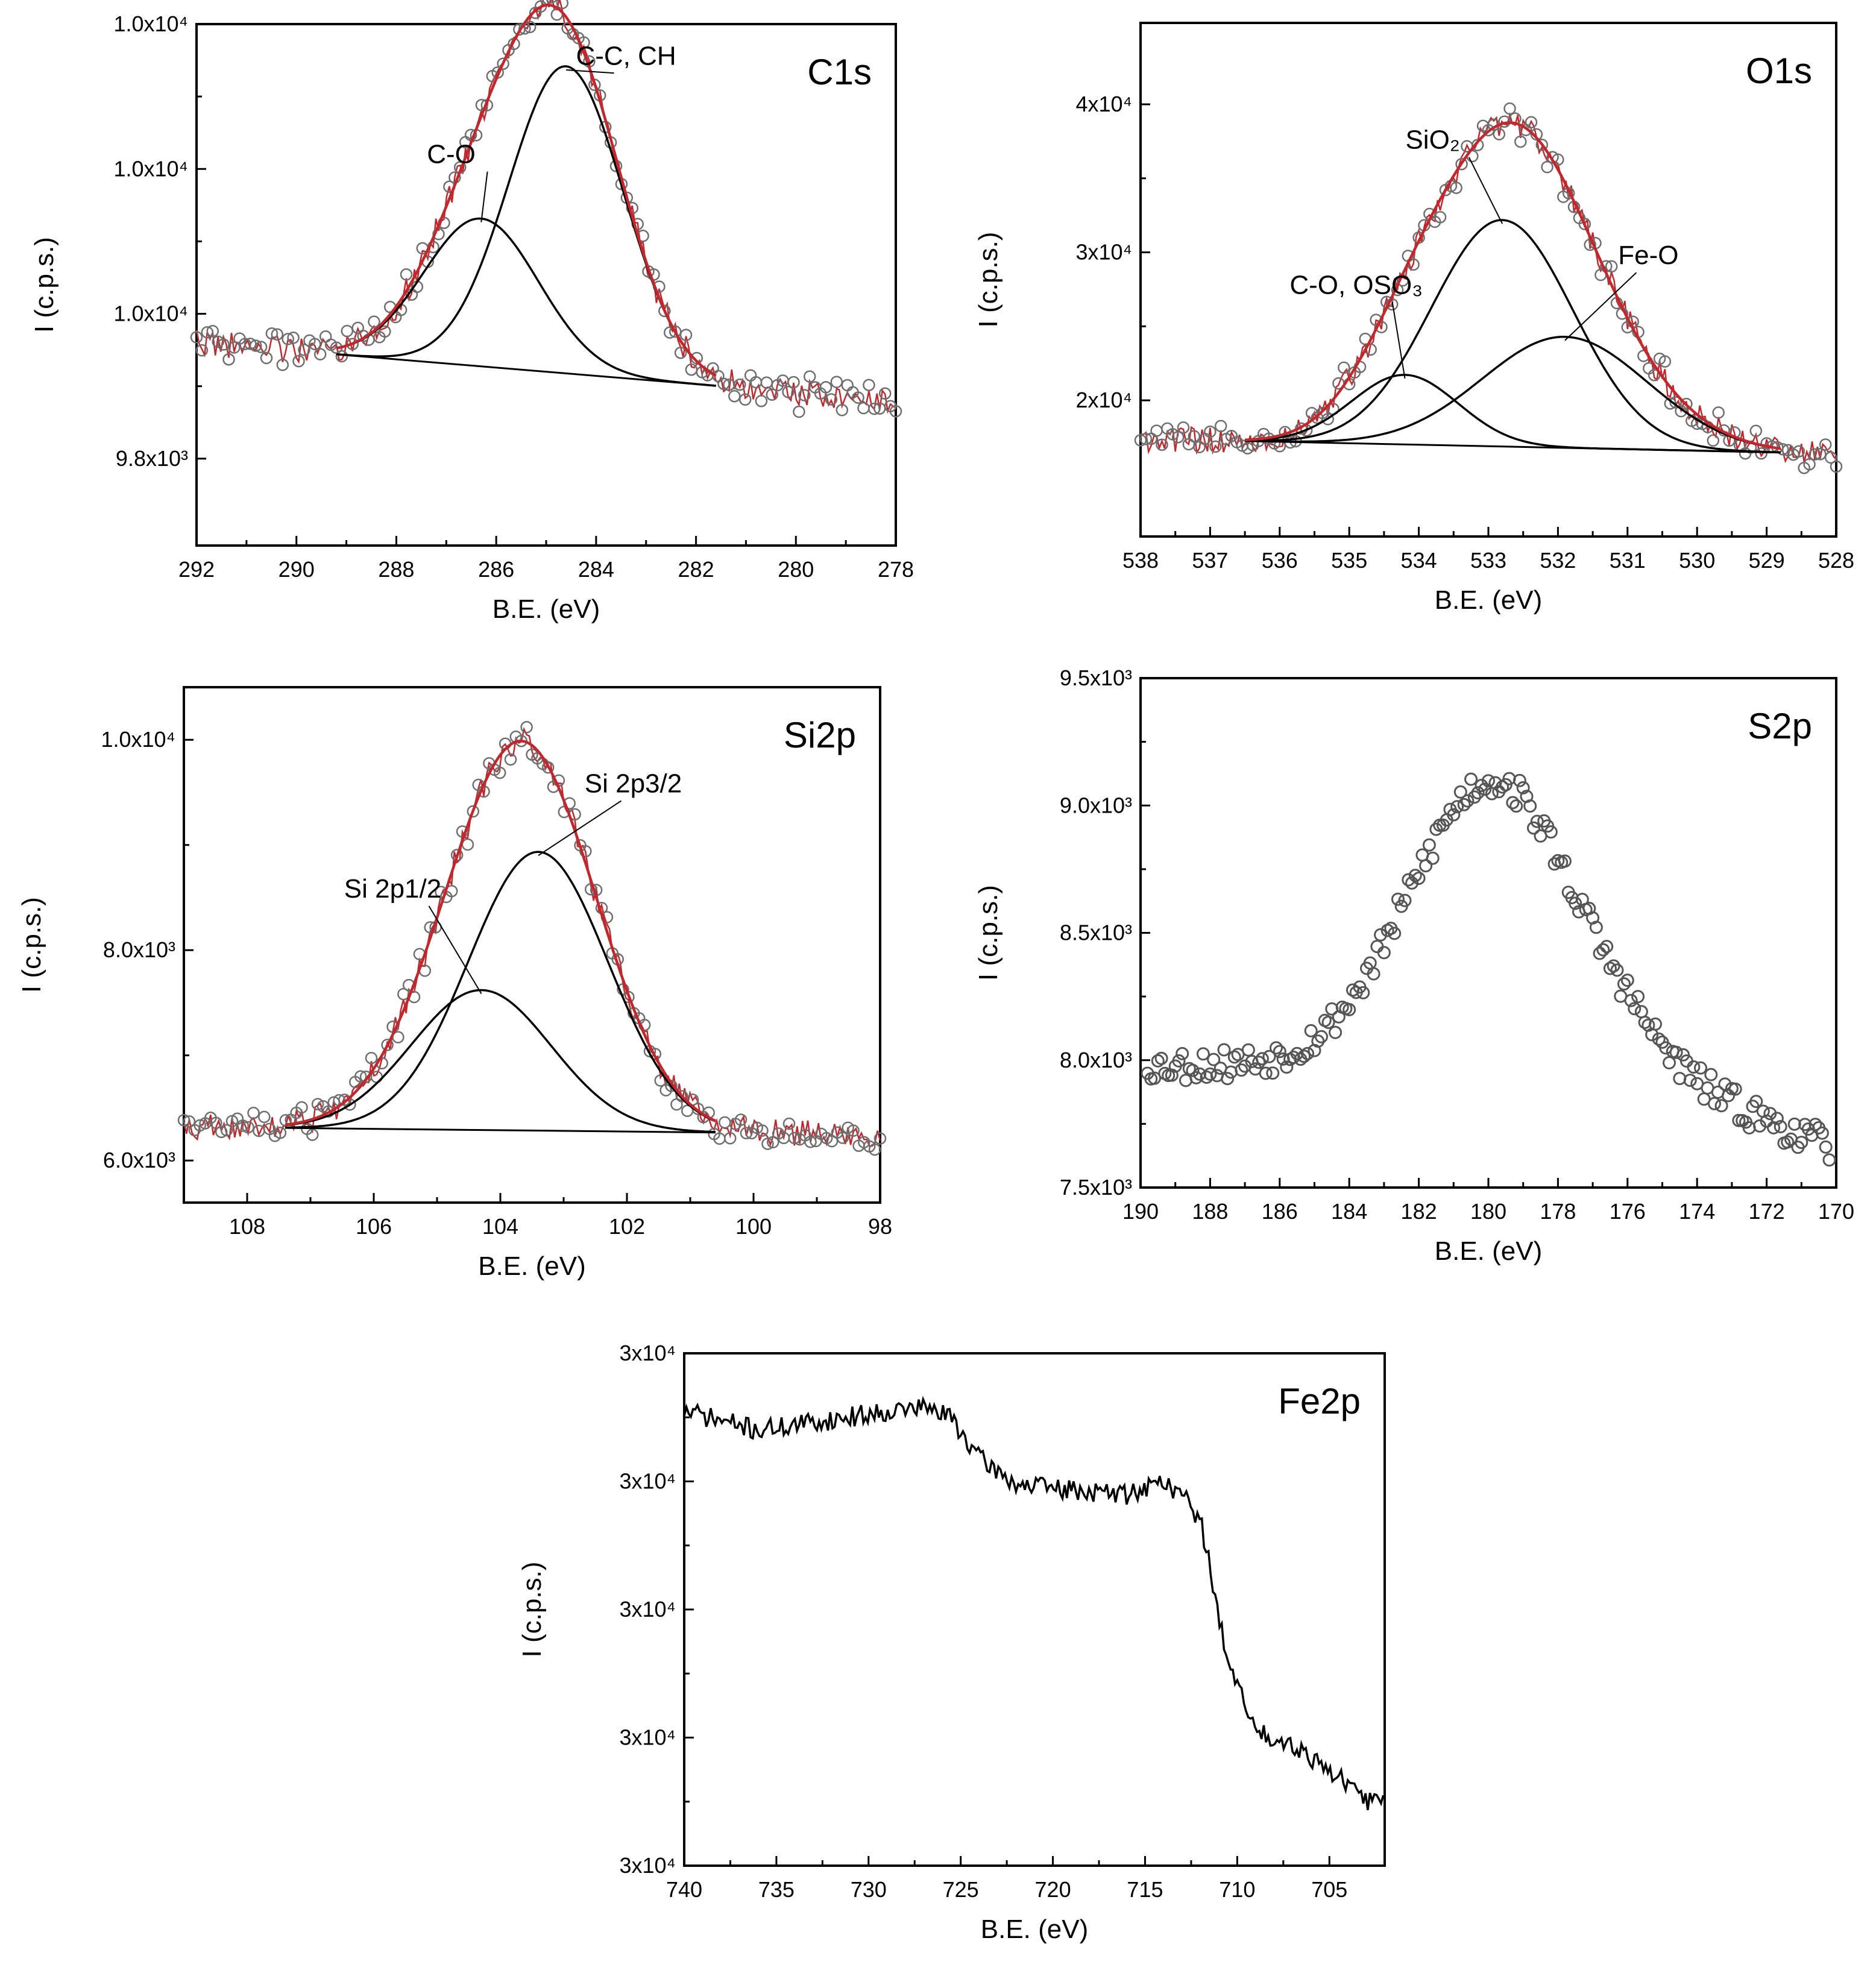  What do you see at coordinates (596, 570) in the screenshot?
I see `c1s-x-tick-label: 284` at bounding box center [596, 570].